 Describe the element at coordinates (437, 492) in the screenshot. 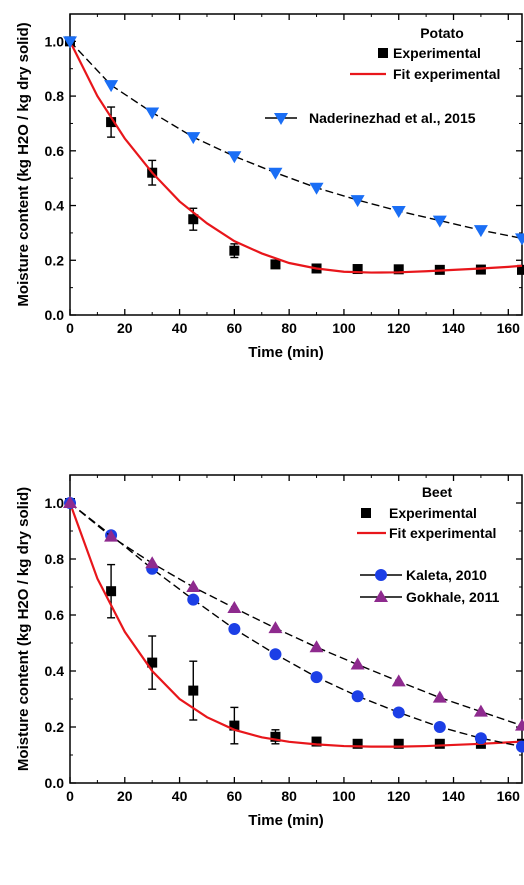

I see `legend-title: Beet` at that location.